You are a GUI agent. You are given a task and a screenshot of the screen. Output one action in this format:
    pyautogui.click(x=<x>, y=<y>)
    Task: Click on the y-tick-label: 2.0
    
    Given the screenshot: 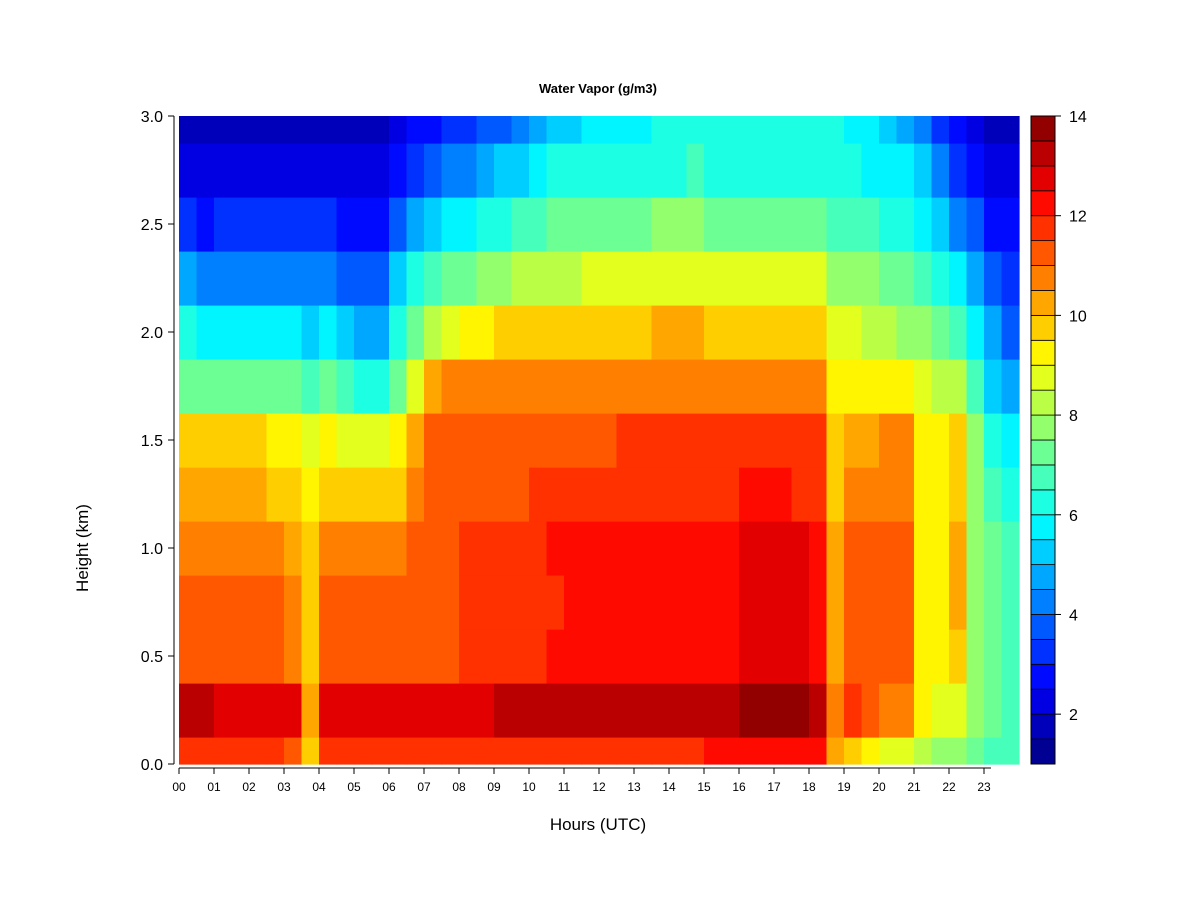 What is the action you would take?
    pyautogui.click(x=152, y=333)
    